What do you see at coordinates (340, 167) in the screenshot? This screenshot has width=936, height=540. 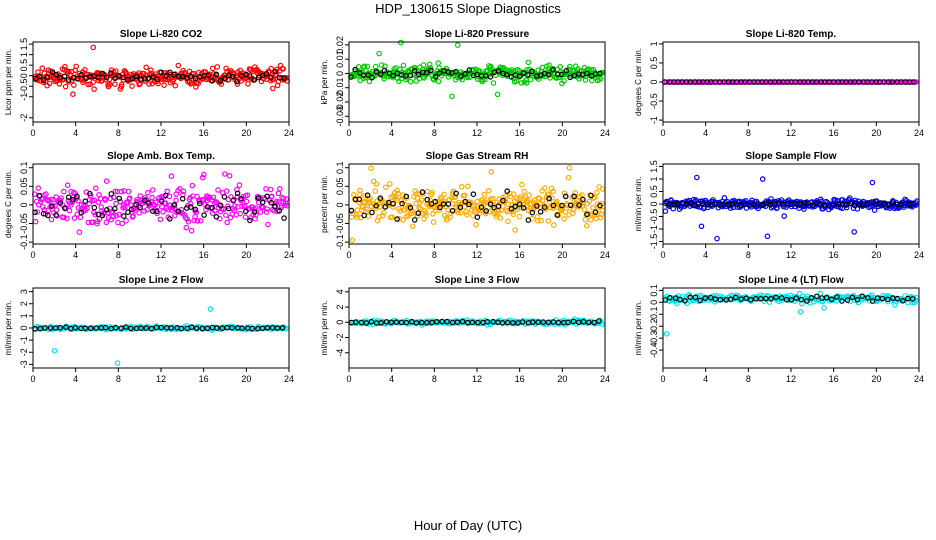 I see `y-tick-label: 0.1` at bounding box center [340, 167].